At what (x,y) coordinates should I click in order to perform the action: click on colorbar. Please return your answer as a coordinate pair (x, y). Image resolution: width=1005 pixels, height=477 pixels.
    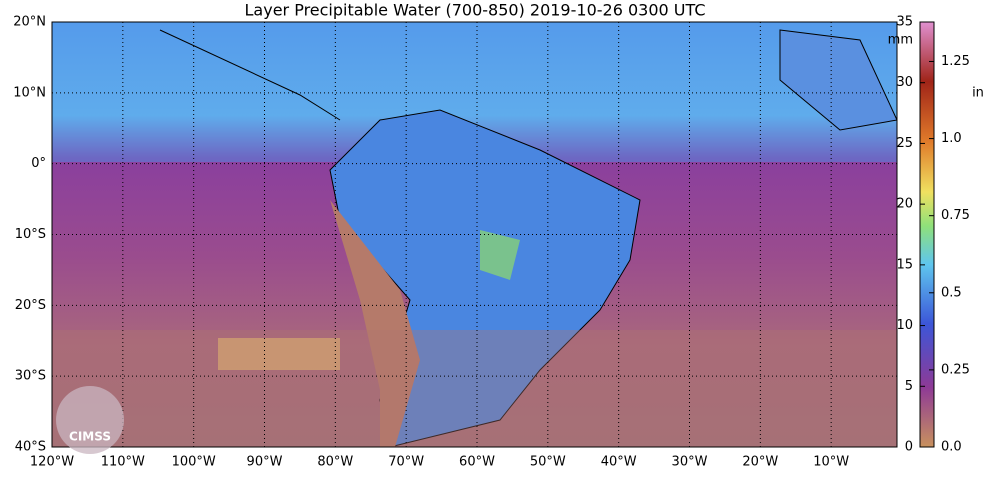
    Looking at the image, I should click on (927, 234).